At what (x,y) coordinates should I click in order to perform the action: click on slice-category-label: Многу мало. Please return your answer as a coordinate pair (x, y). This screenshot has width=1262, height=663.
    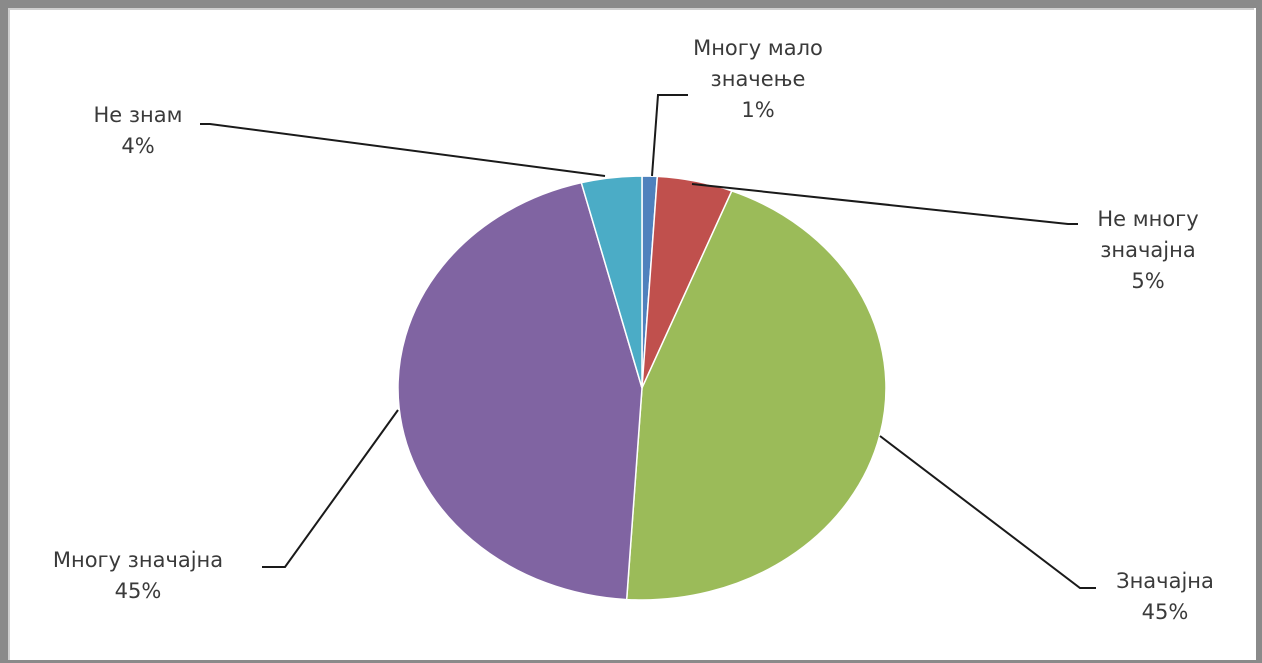
    Looking at the image, I should click on (758, 48).